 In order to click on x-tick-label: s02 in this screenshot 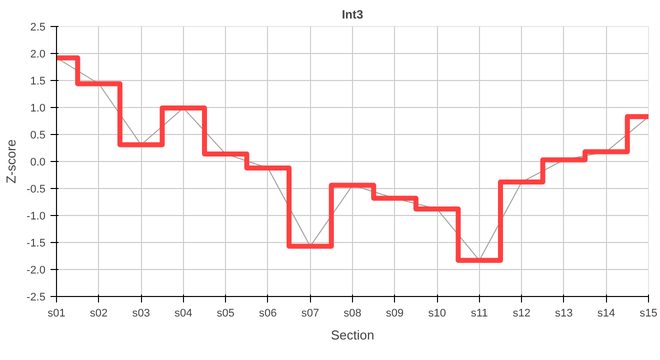, I will do `click(99, 314)`.